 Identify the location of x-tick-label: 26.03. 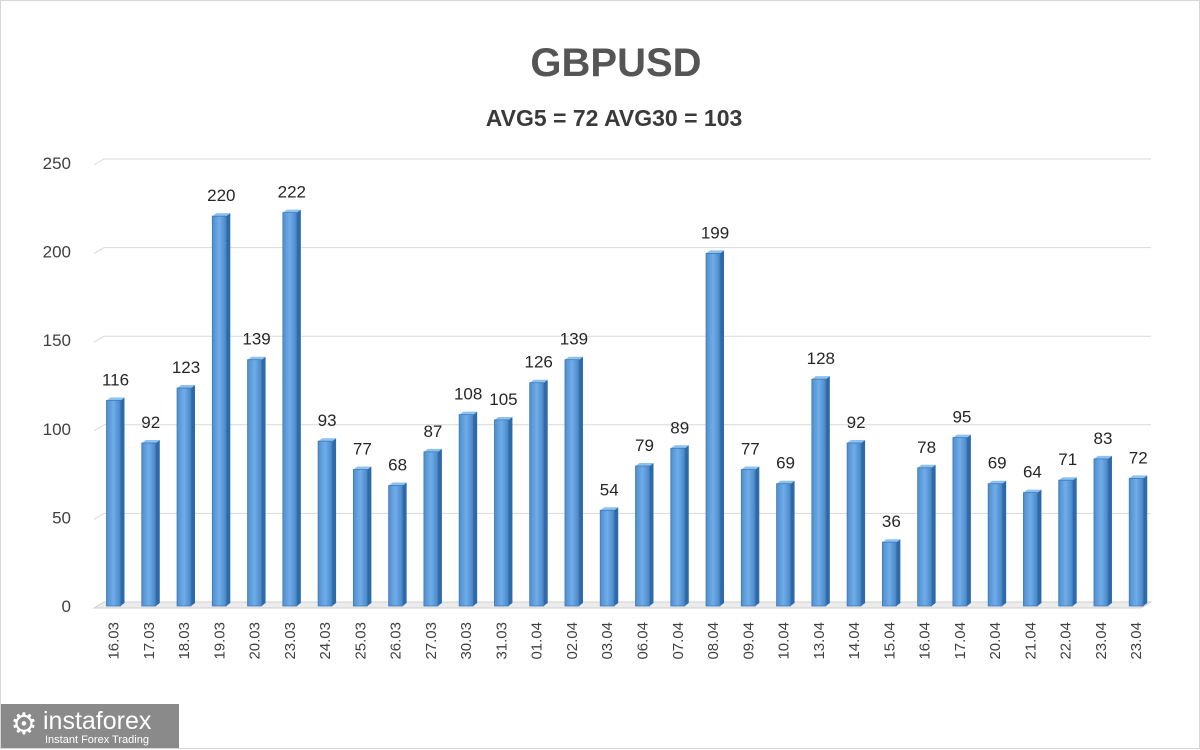
(396, 641).